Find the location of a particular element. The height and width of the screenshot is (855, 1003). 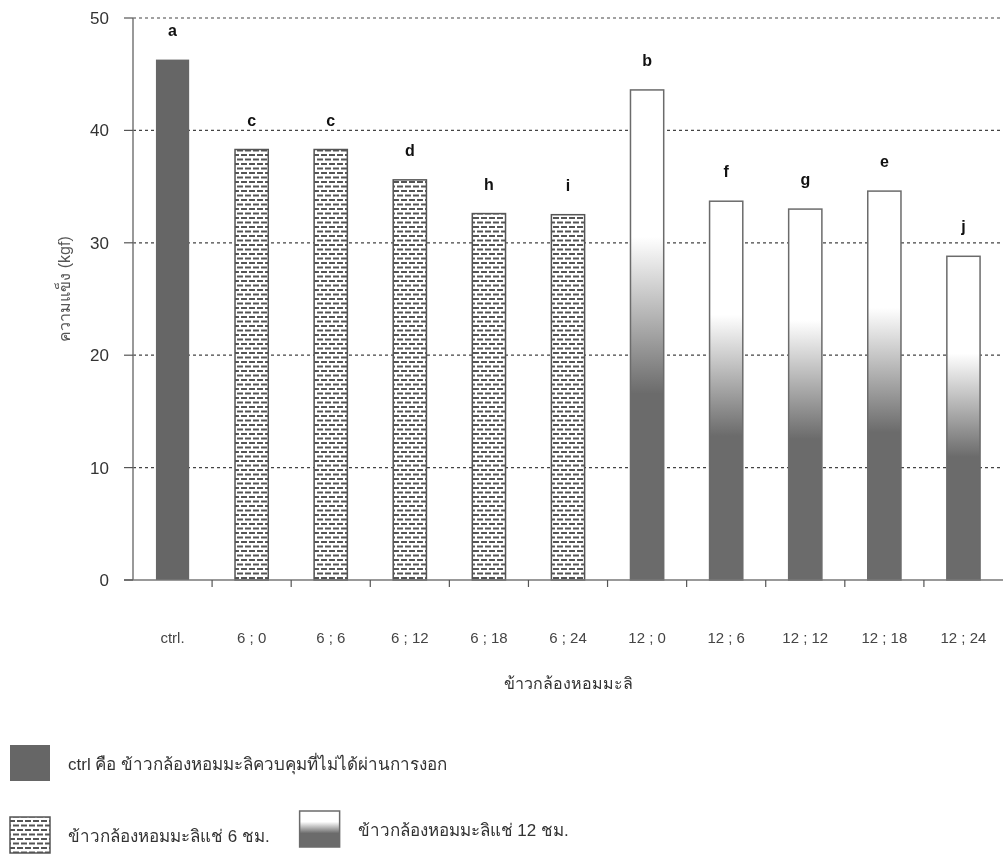

annotation: e is located at coordinates (884, 162).